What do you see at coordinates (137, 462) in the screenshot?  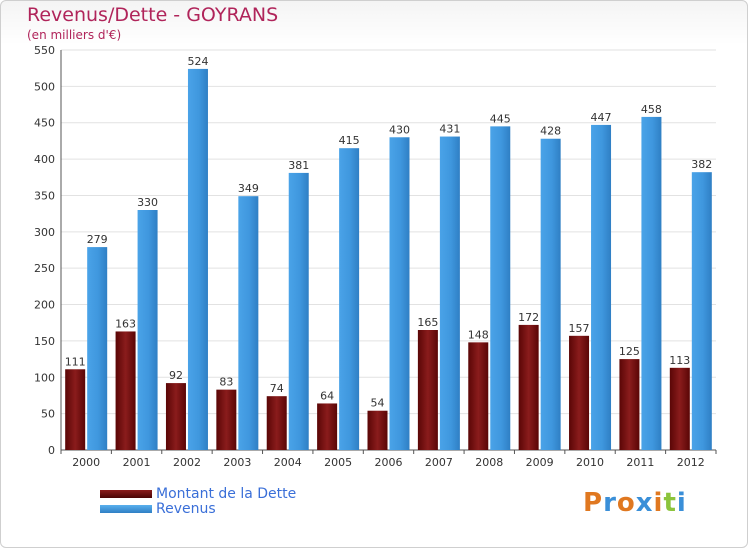 I see `x-tick-label: 2001` at bounding box center [137, 462].